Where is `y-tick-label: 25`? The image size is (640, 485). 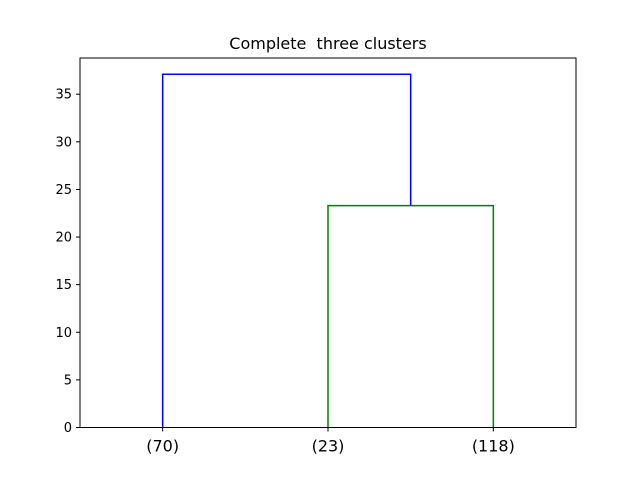 y-tick-label: 25 is located at coordinates (63, 190).